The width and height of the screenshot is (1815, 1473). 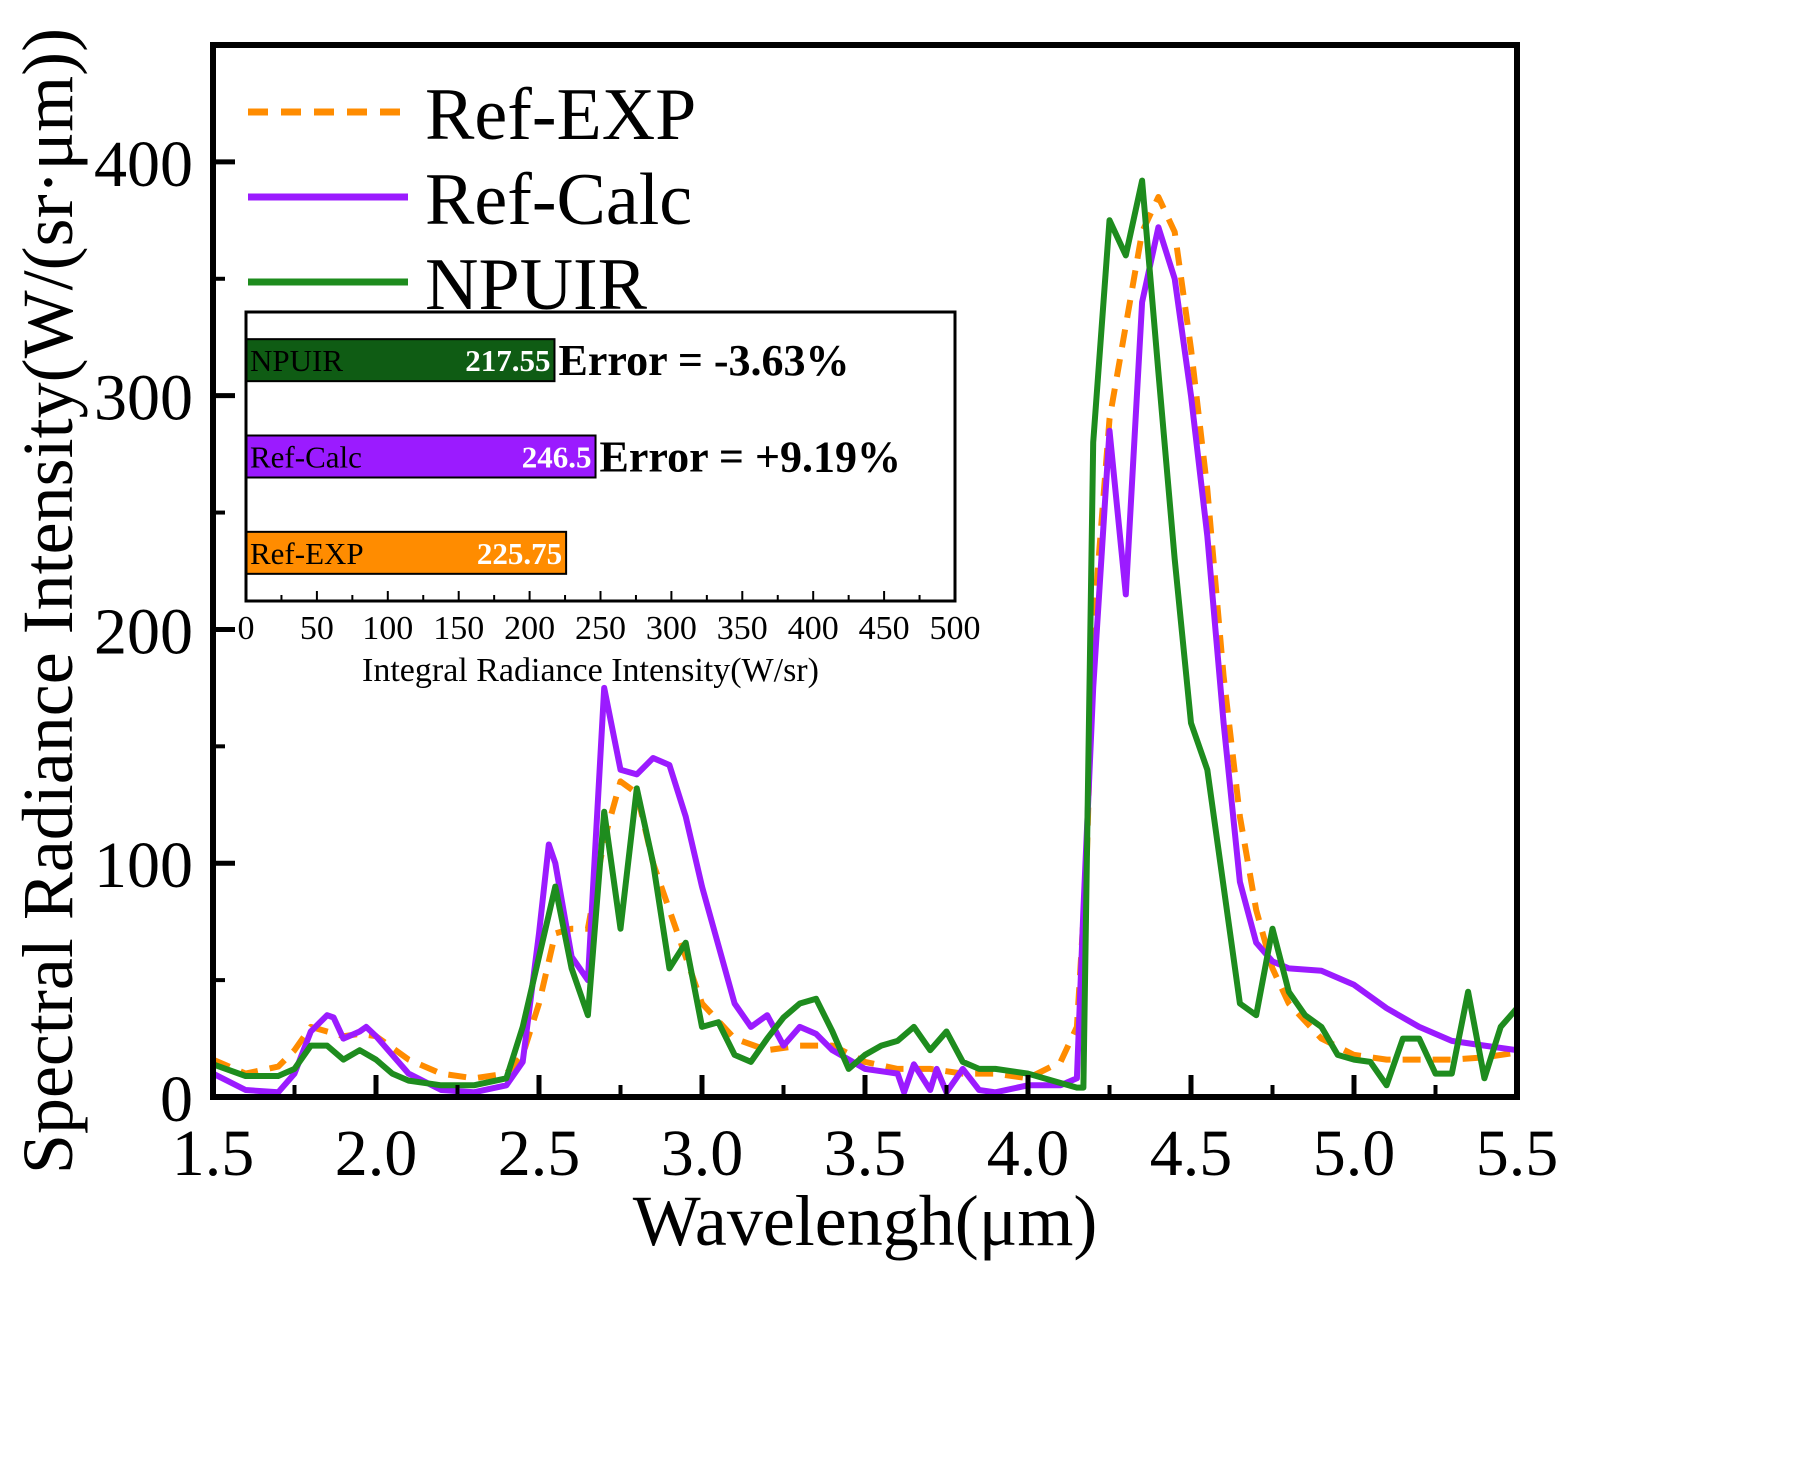 I want to click on inset-x-tick-label: 0, so click(x=246, y=628).